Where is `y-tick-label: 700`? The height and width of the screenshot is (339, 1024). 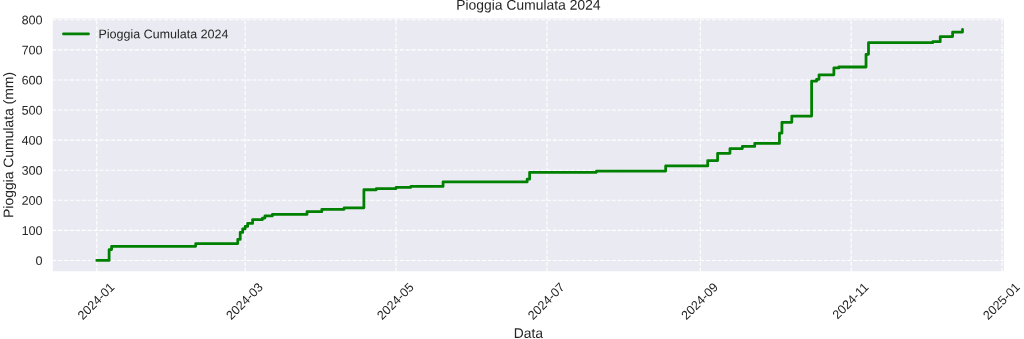 y-tick-label: 700 is located at coordinates (32, 50).